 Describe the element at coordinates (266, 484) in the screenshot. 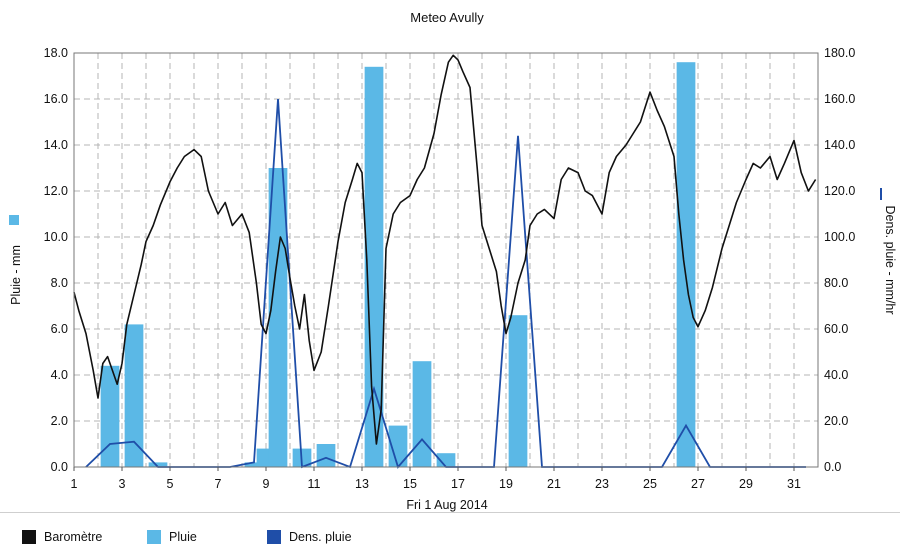

I see `x-tick-label: 9` at that location.